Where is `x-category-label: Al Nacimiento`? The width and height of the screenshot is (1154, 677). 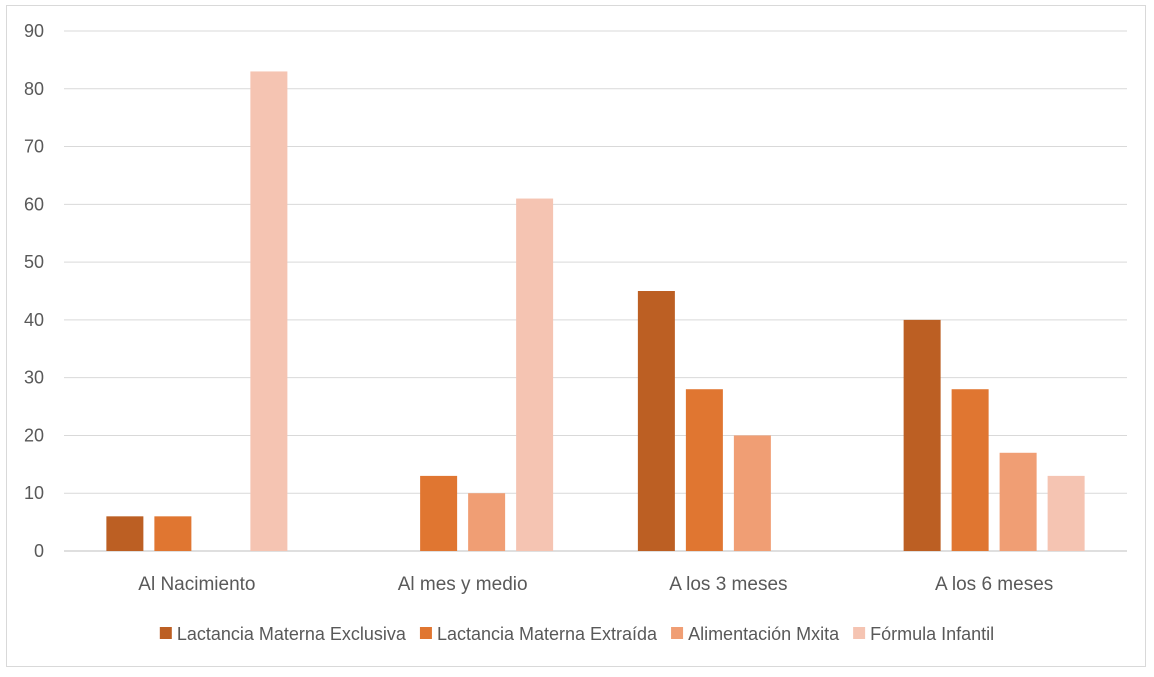 x-category-label: Al Nacimiento is located at coordinates (196, 584).